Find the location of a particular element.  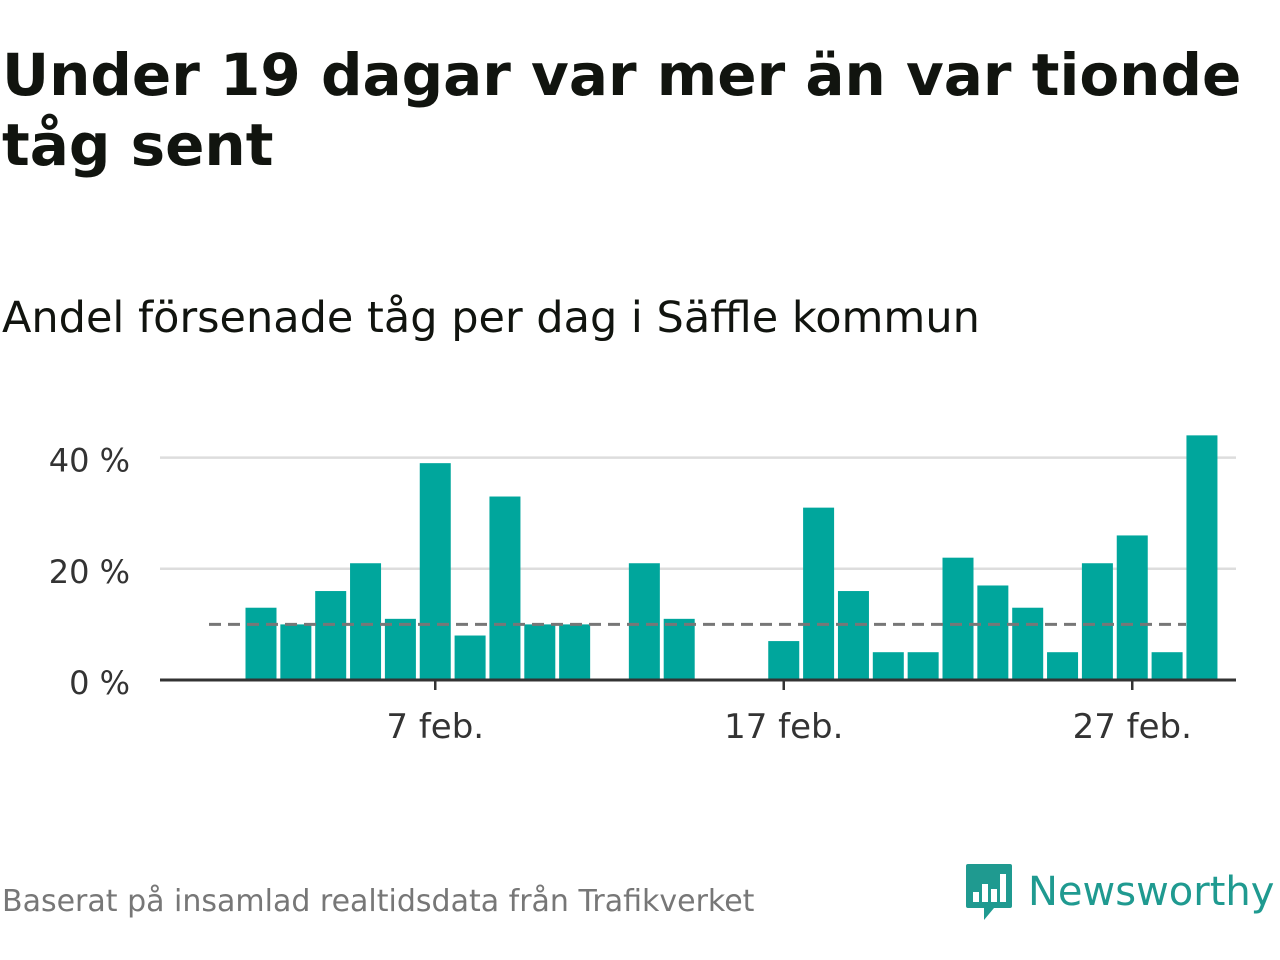

x-tick-label: 17 feb. is located at coordinates (783, 727).